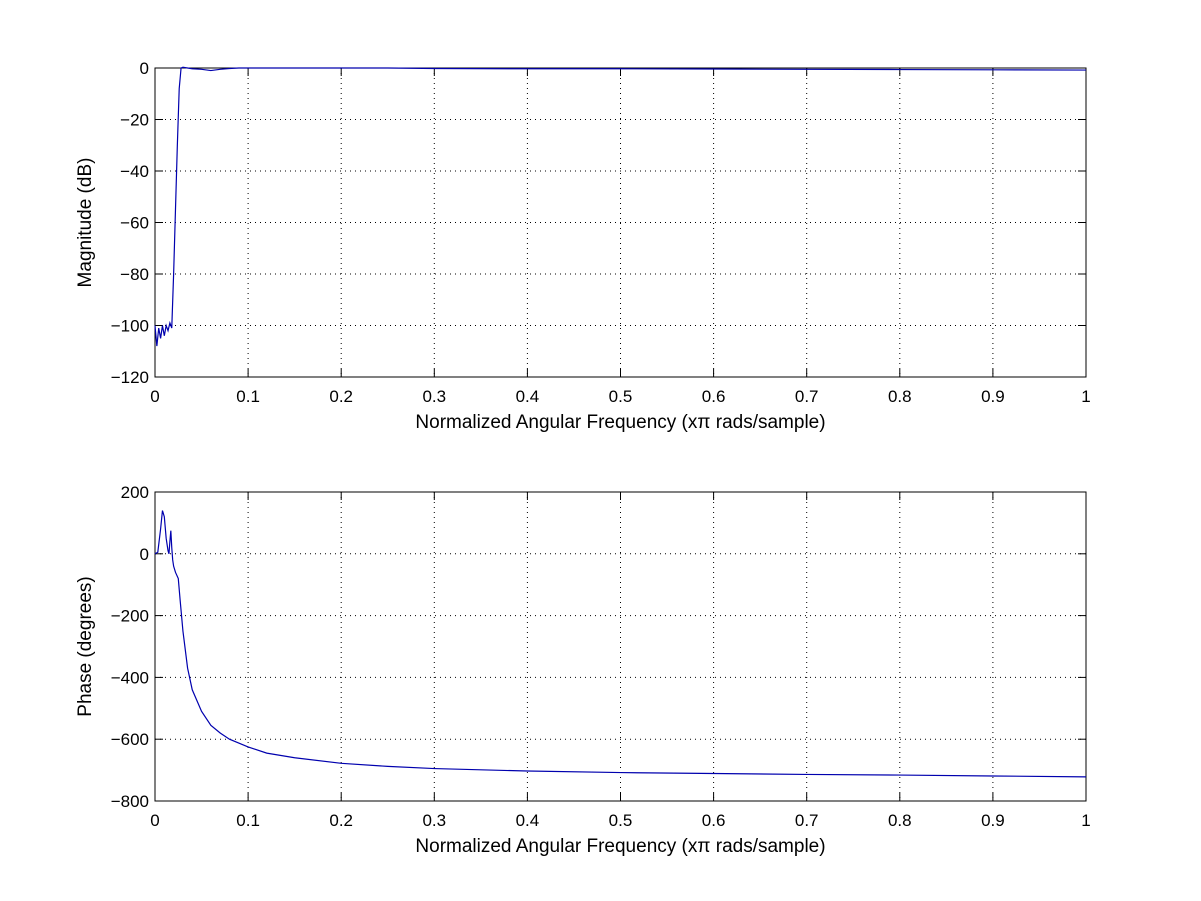 The image size is (1201, 901). I want to click on magnitude-x-tick-label: 0.2, so click(341, 396).